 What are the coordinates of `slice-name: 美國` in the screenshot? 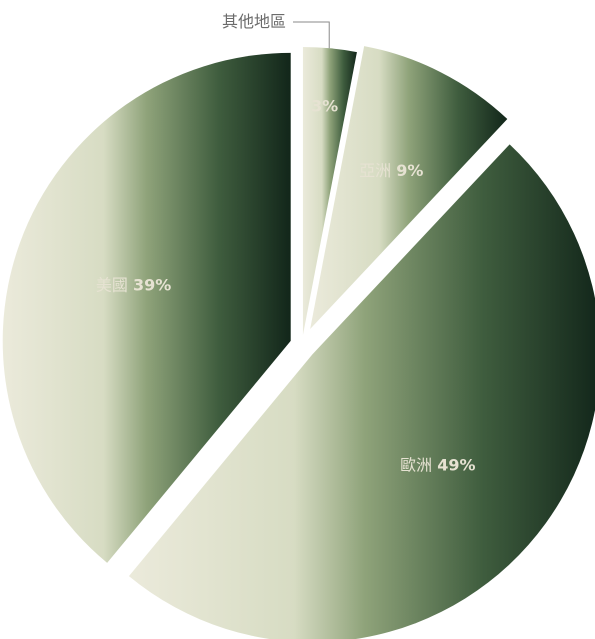 It's located at (114, 284).